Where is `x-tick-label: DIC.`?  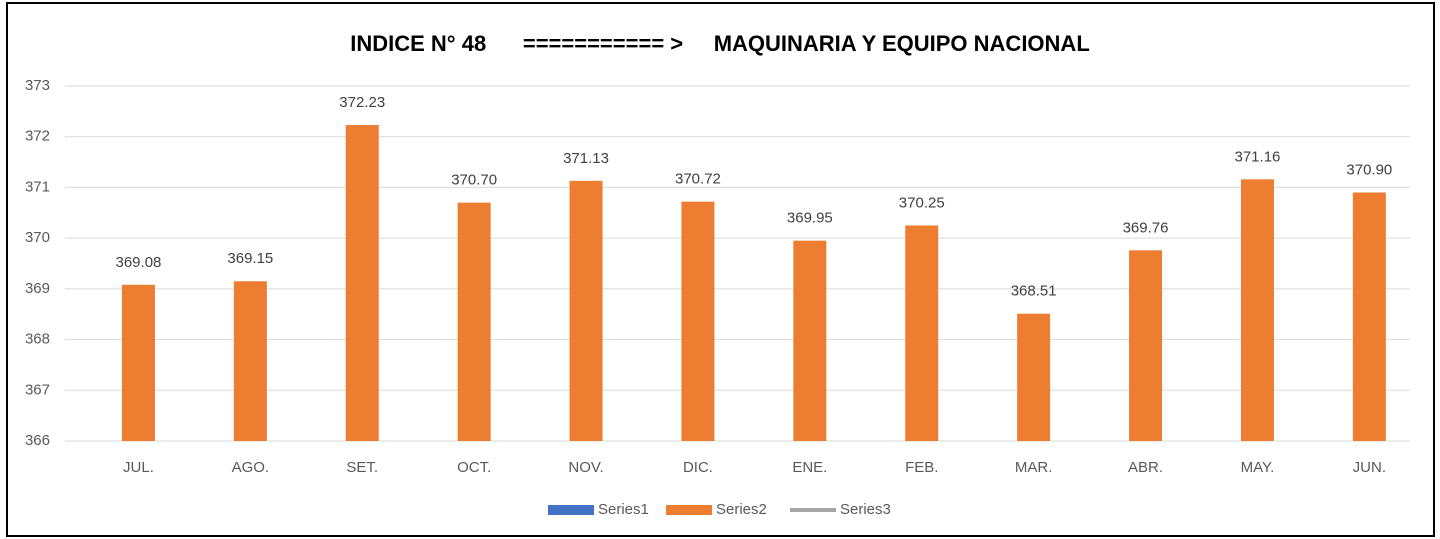
x-tick-label: DIC. is located at coordinates (698, 467).